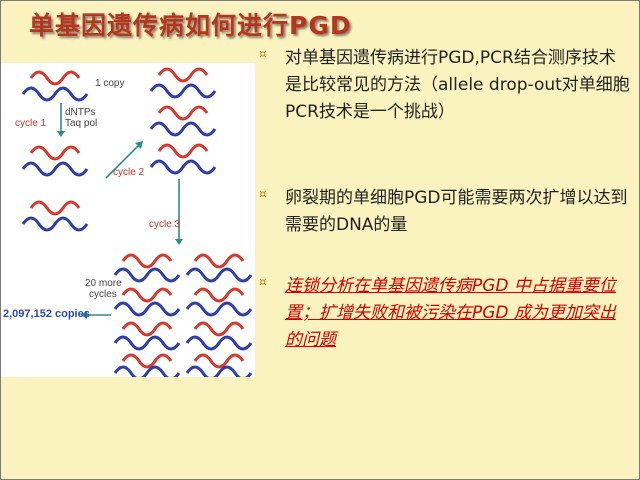  What do you see at coordinates (61, 134) in the screenshot?
I see `cycle1-arrow-head` at bounding box center [61, 134].